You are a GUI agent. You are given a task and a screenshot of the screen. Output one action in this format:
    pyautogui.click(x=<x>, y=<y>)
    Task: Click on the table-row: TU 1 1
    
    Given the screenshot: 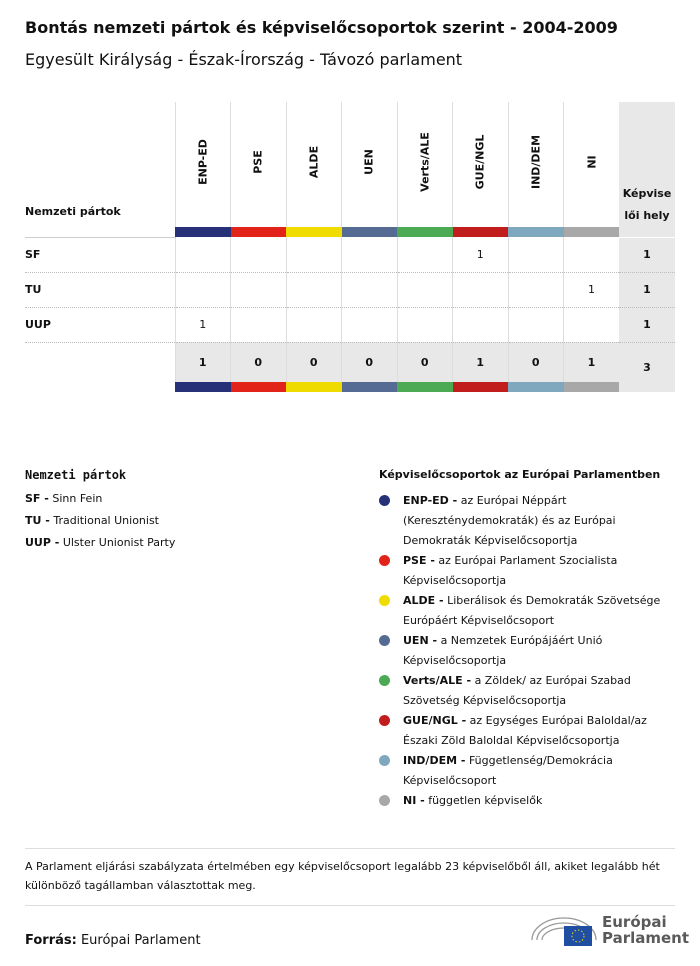 What is the action you would take?
    pyautogui.click(x=350, y=290)
    